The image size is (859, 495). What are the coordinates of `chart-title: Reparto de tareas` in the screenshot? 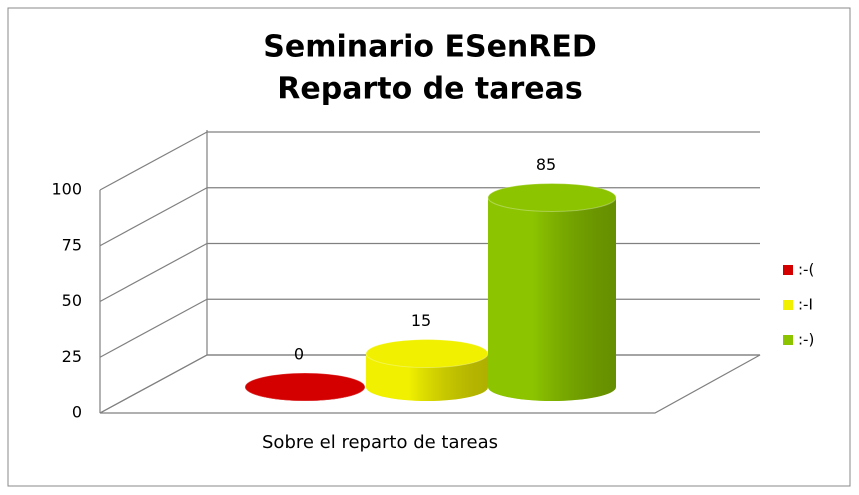 It's located at (429, 89).